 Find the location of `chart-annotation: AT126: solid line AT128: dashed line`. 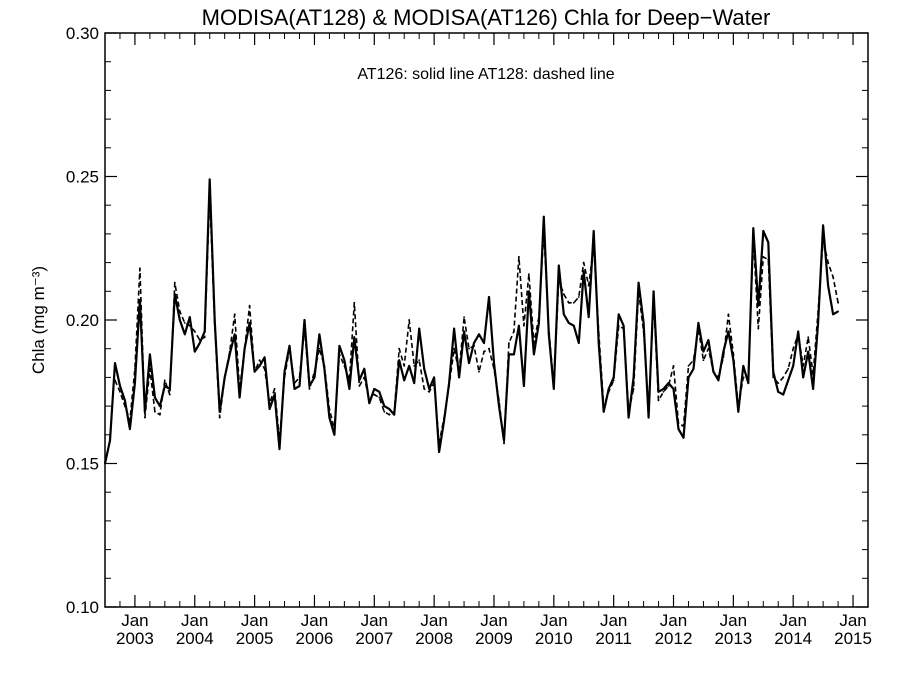

chart-annotation: AT126: solid line AT128: dashed line is located at coordinates (485, 74).